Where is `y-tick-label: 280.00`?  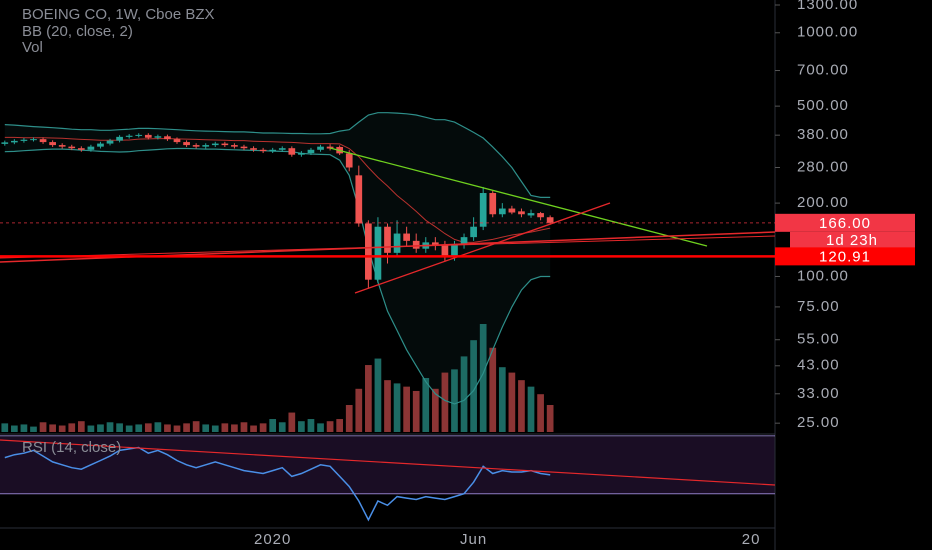
y-tick-label: 280.00 is located at coordinates (823, 166).